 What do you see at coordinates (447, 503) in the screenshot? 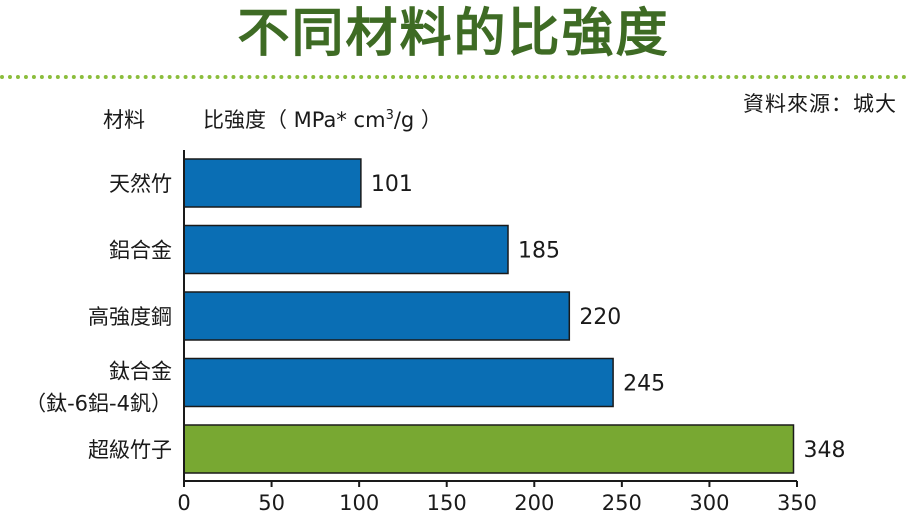
I see `x-tick-label: 150` at bounding box center [447, 503].